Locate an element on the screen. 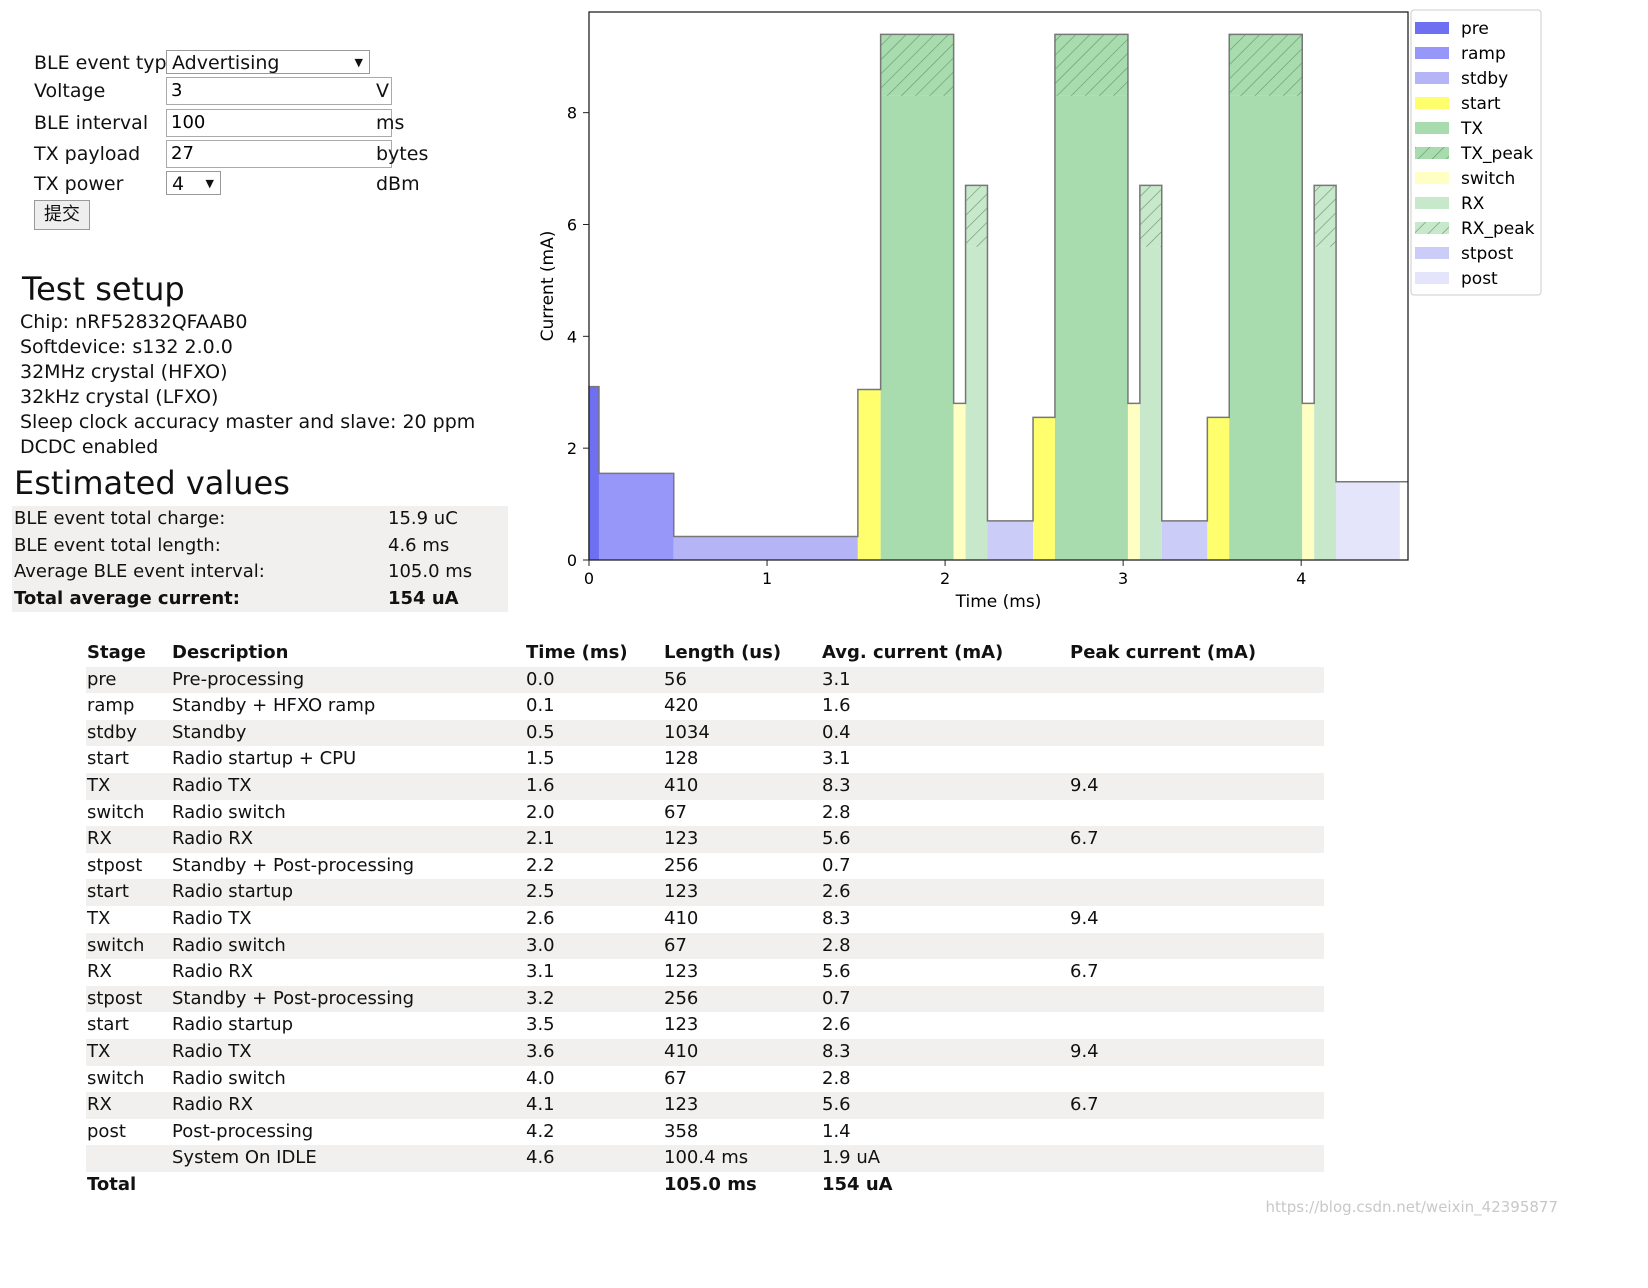  event-type-label: BLE event type is located at coordinates (106, 63).